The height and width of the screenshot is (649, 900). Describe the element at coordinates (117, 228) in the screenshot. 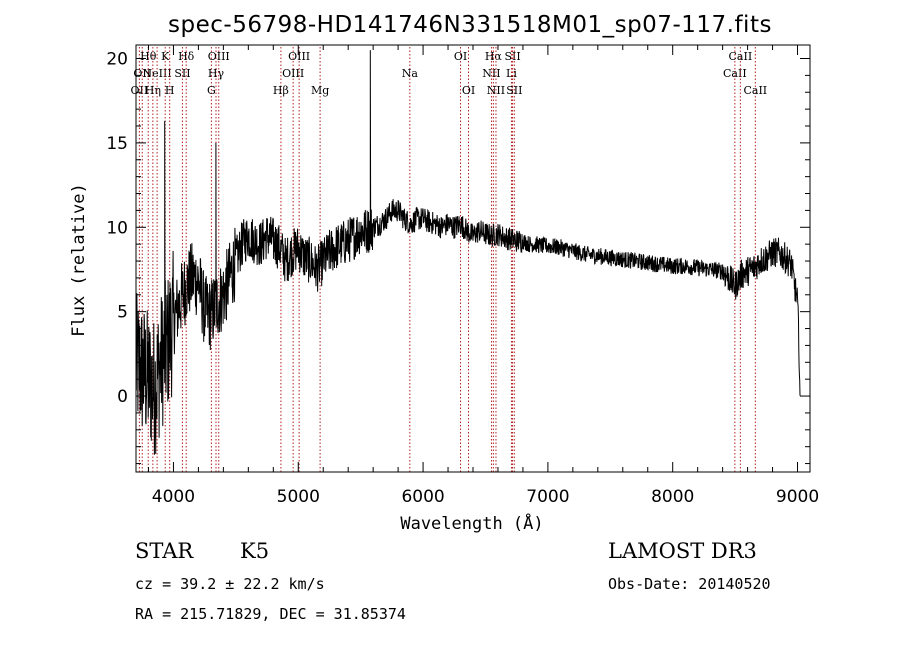

I see `y-tick-label: 10` at that location.